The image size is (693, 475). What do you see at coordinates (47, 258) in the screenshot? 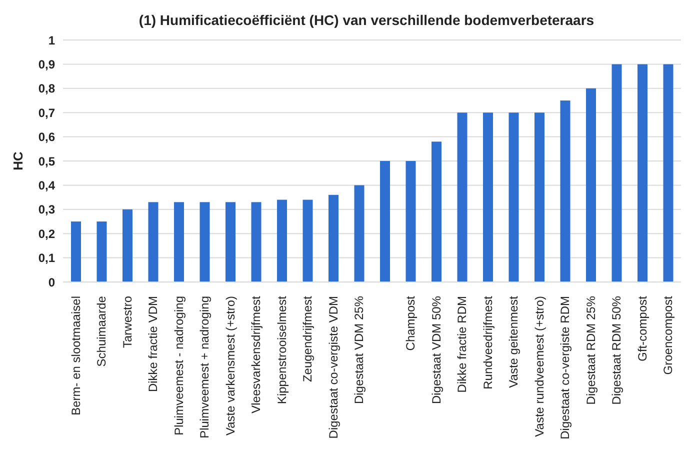
I see `y-tick-label: 0,1` at bounding box center [47, 258].